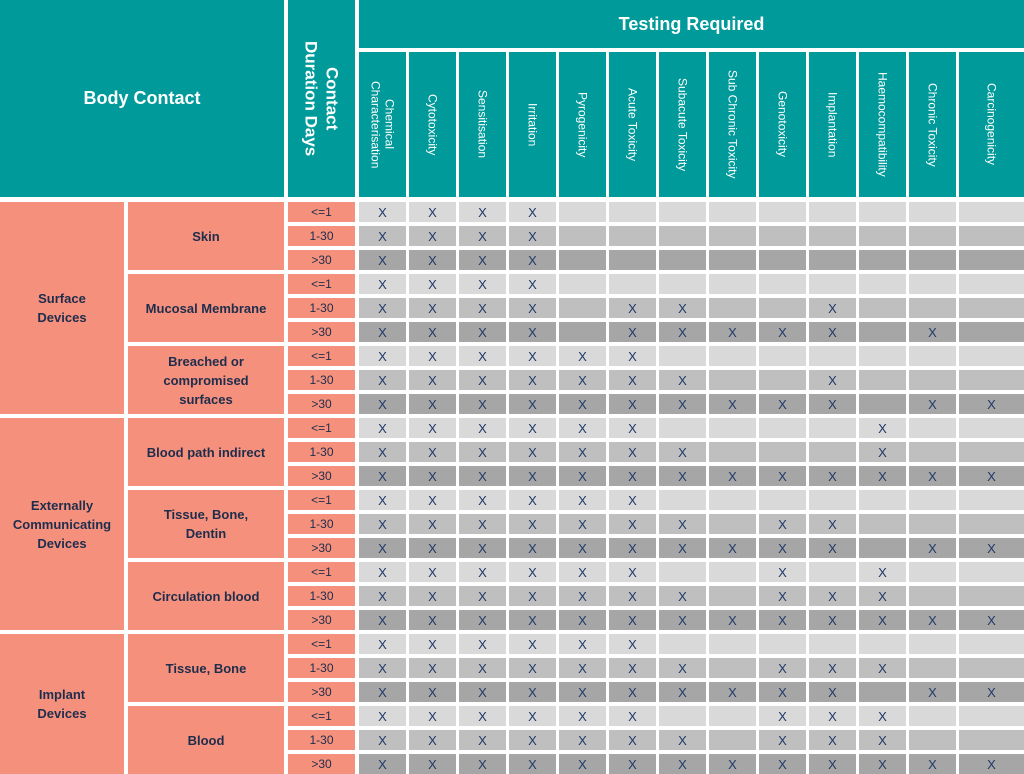  I want to click on testing-required-header-label: Testing Required, so click(691, 23).